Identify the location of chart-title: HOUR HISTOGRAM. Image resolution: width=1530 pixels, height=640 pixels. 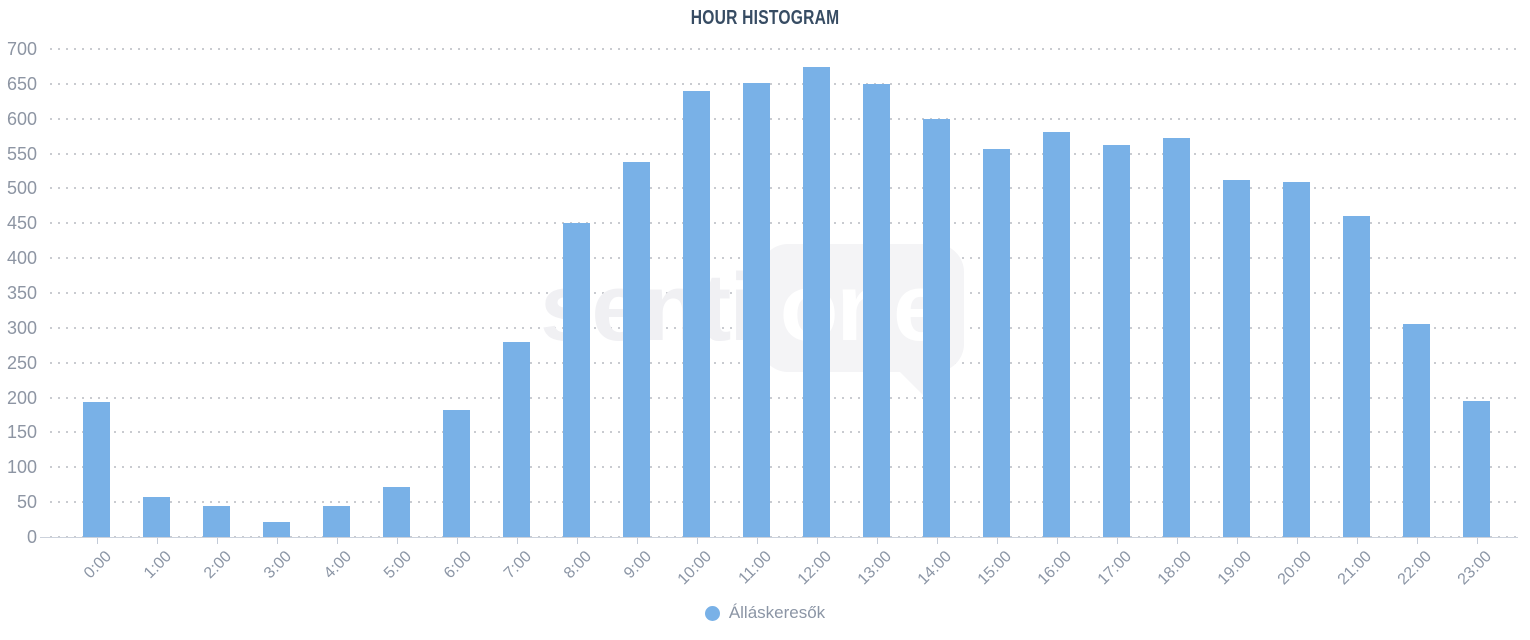
(765, 18).